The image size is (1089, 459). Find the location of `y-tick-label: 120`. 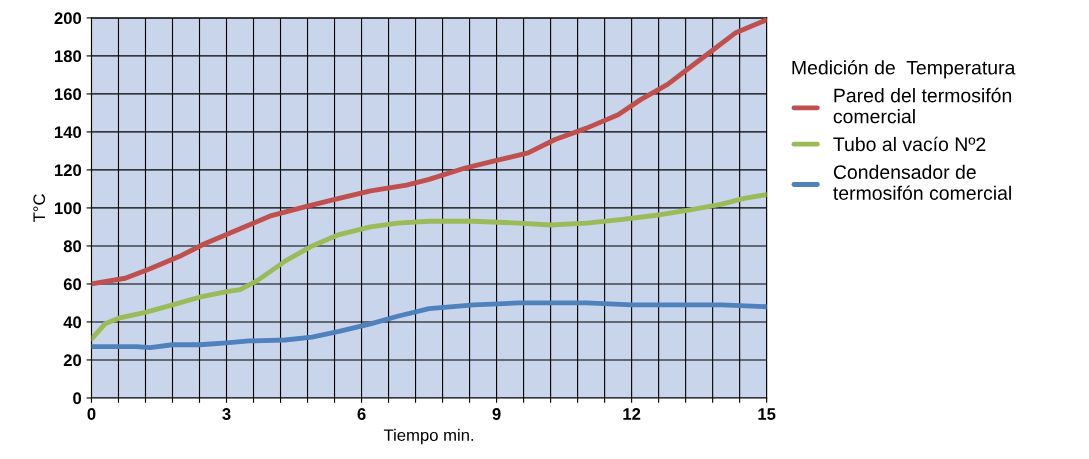

y-tick-label: 120 is located at coordinates (68, 170).